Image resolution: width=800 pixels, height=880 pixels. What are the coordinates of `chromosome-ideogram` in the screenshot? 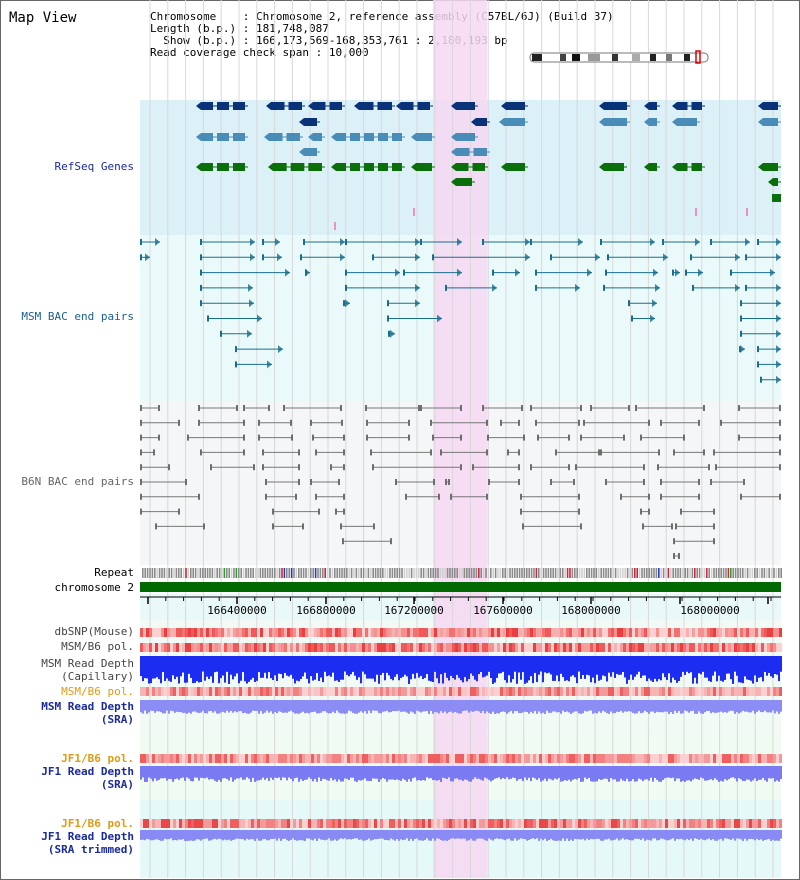 It's located at (619, 57).